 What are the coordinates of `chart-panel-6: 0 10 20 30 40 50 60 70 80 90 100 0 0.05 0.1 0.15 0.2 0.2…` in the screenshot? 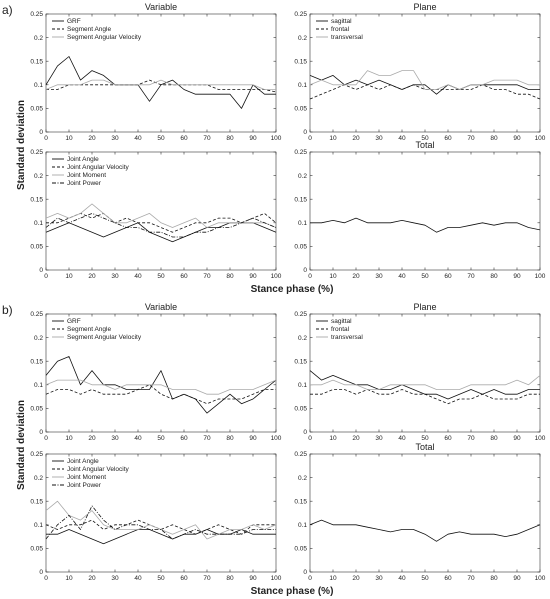 It's located at (155, 516).